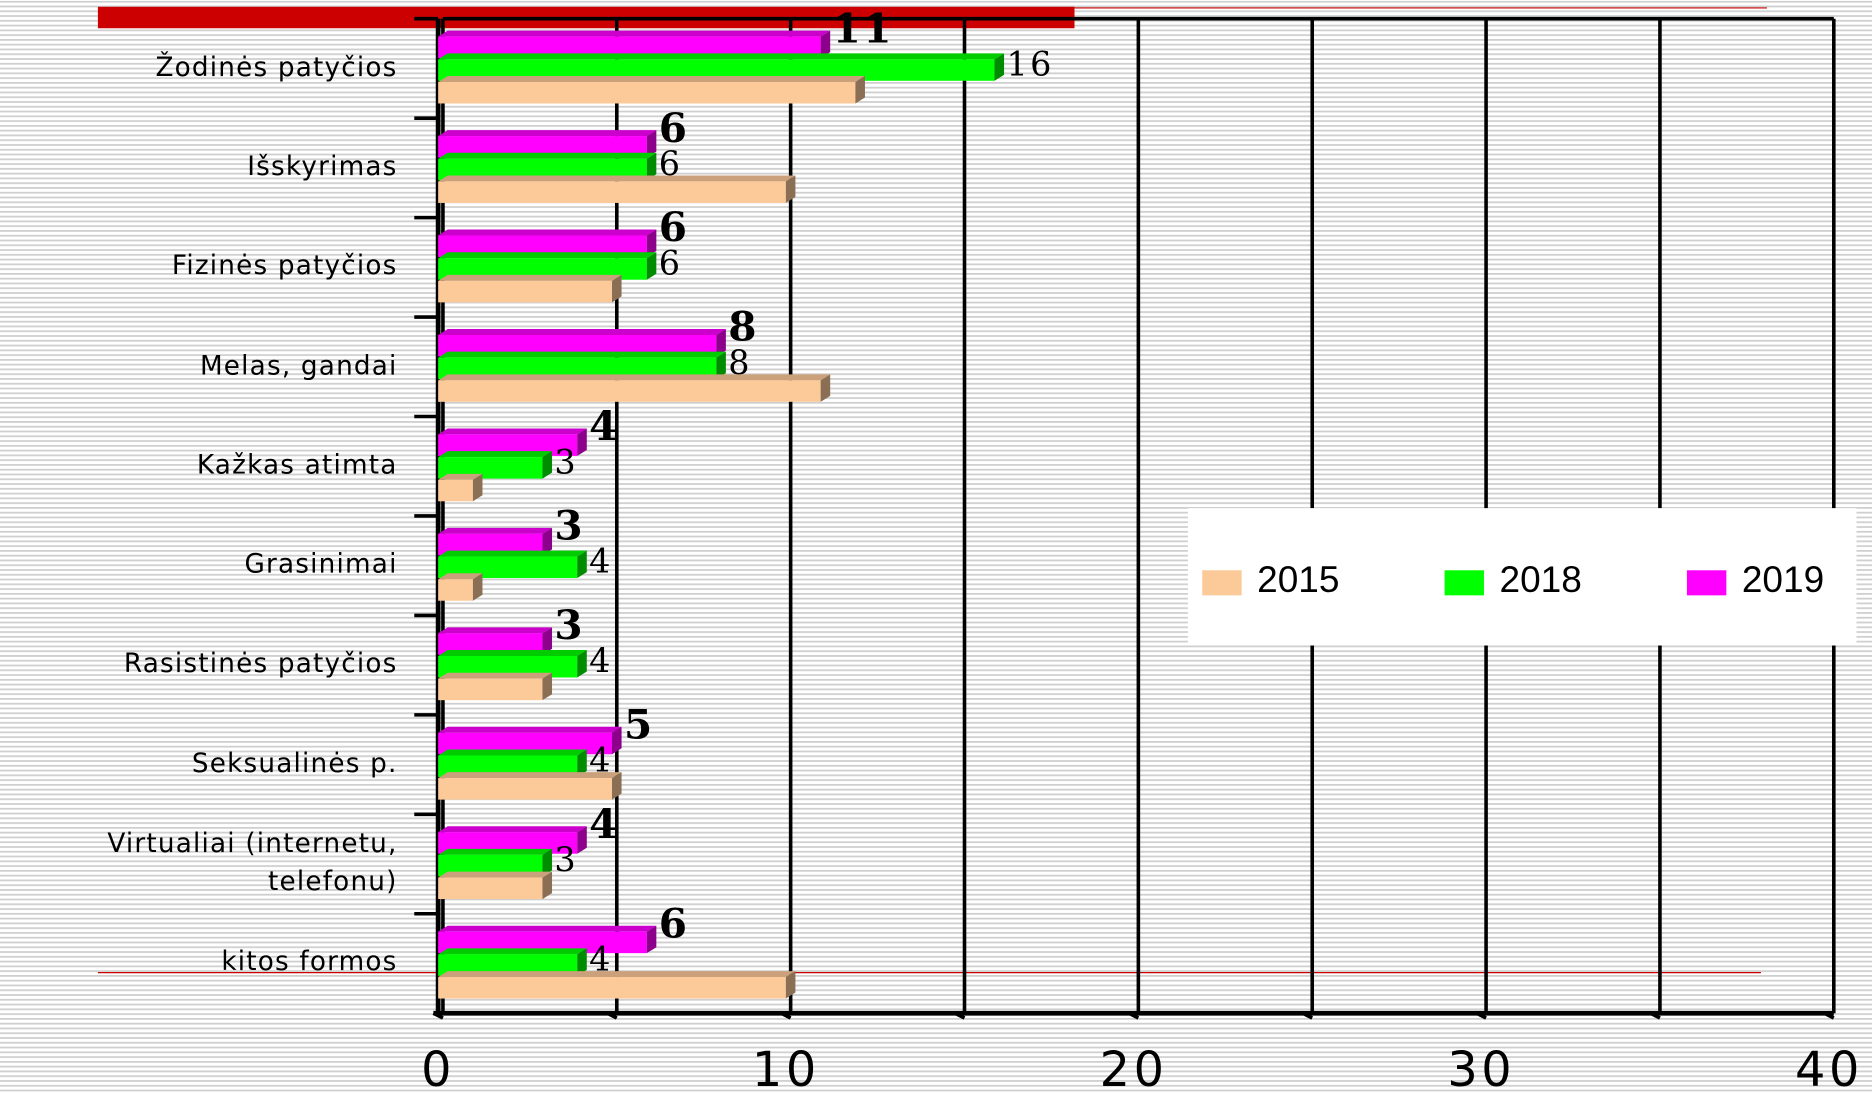  I want to click on category-label-box: Kažkas atimta, so click(297, 466).